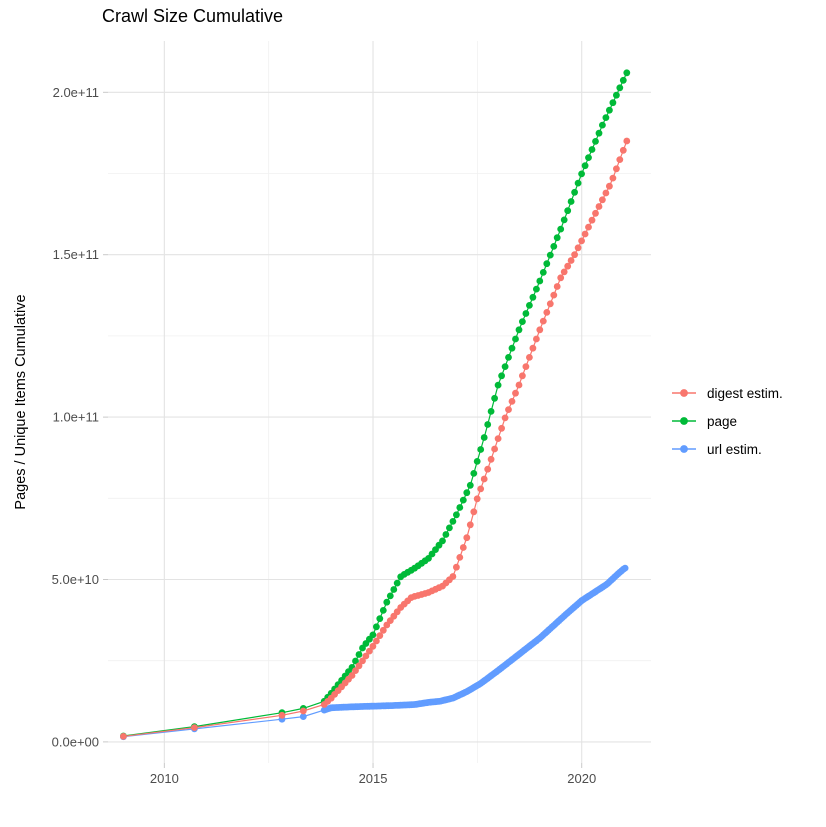 This screenshot has width=826, height=827. I want to click on legend-key-point-icon, so click(684, 449).